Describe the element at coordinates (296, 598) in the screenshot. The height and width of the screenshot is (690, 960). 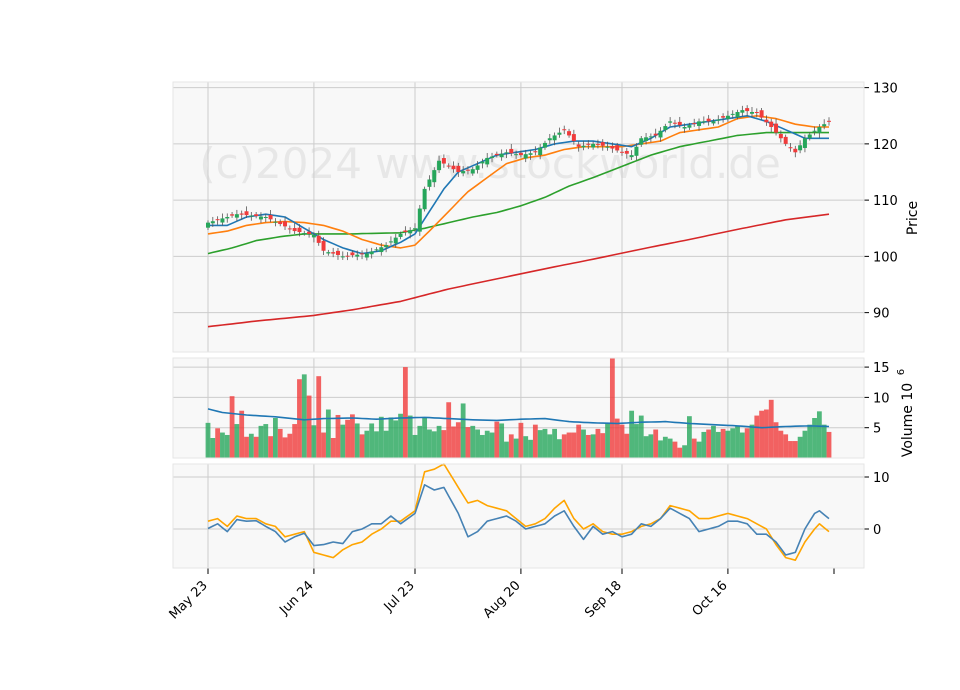
I see `x-tick-label: Jun 24` at that location.